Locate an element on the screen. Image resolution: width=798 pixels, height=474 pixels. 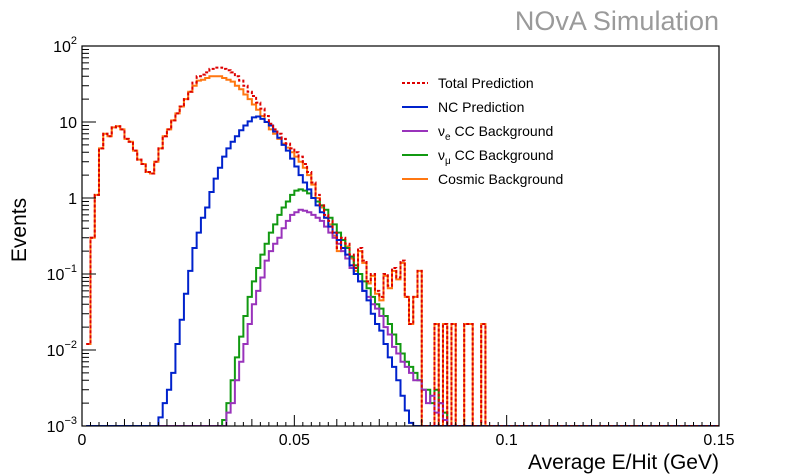
x-tick-label: 0.1 is located at coordinates (507, 440).